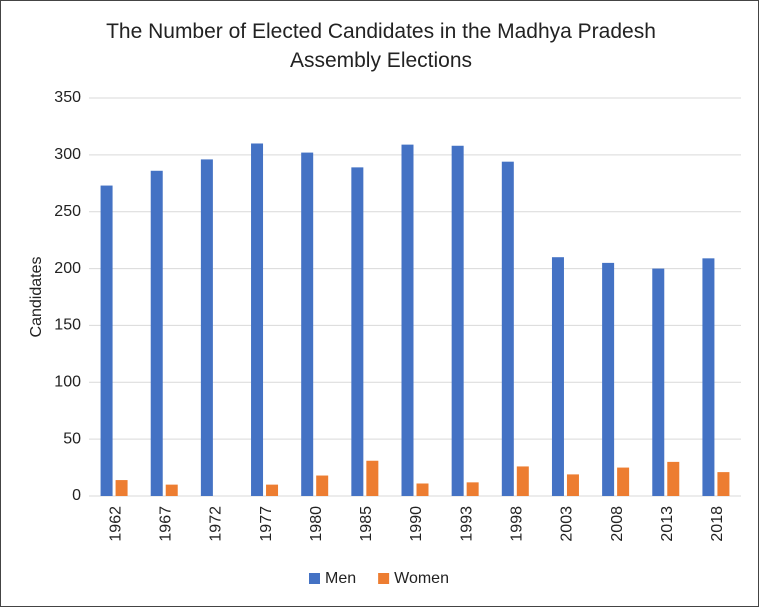 This screenshot has width=759, height=607. Describe the element at coordinates (72, 438) in the screenshot. I see `y-tick-label: 50` at that location.